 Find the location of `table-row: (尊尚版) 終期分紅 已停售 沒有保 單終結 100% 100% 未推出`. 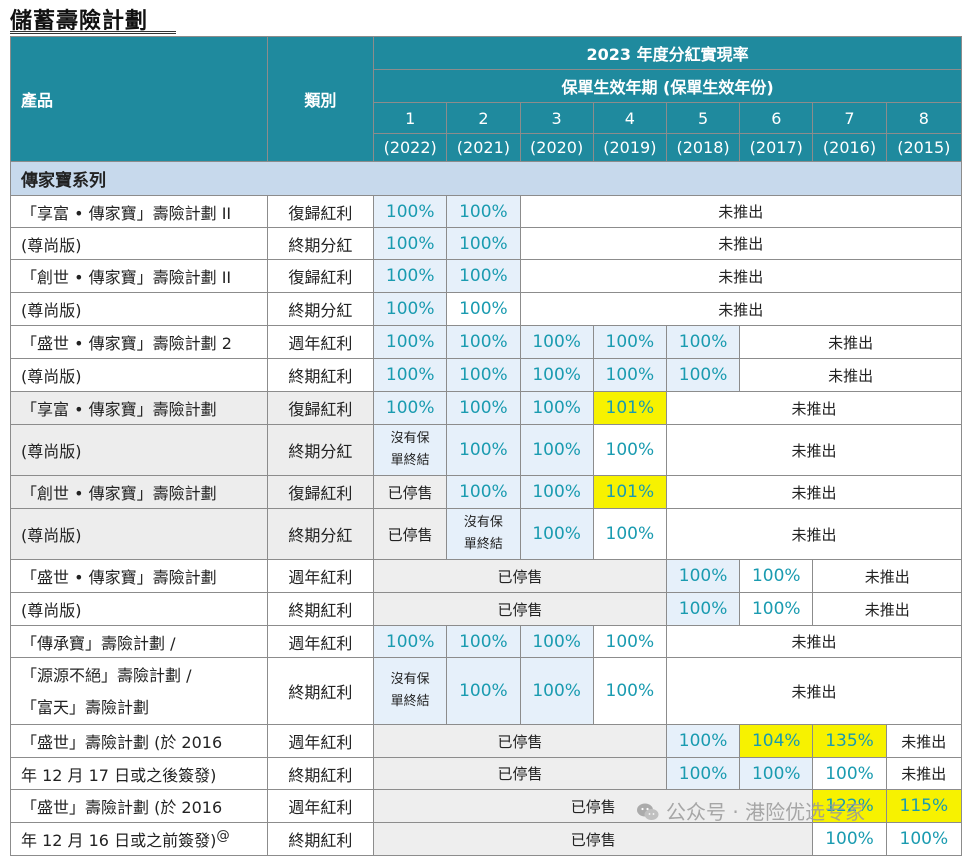

table-row: (尊尚版) 終期分紅 已停售 沒有保 單終結 100% 100% 未推出 is located at coordinates (486, 534).